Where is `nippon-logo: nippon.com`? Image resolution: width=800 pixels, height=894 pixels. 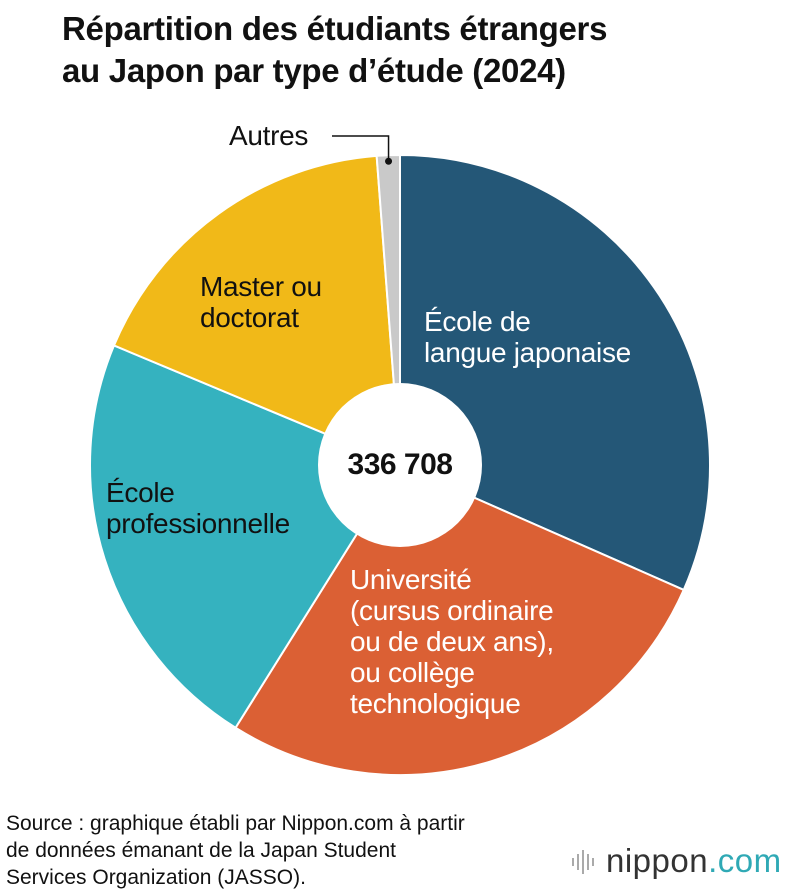
nippon-logo: nippon.com is located at coordinates (676, 861).